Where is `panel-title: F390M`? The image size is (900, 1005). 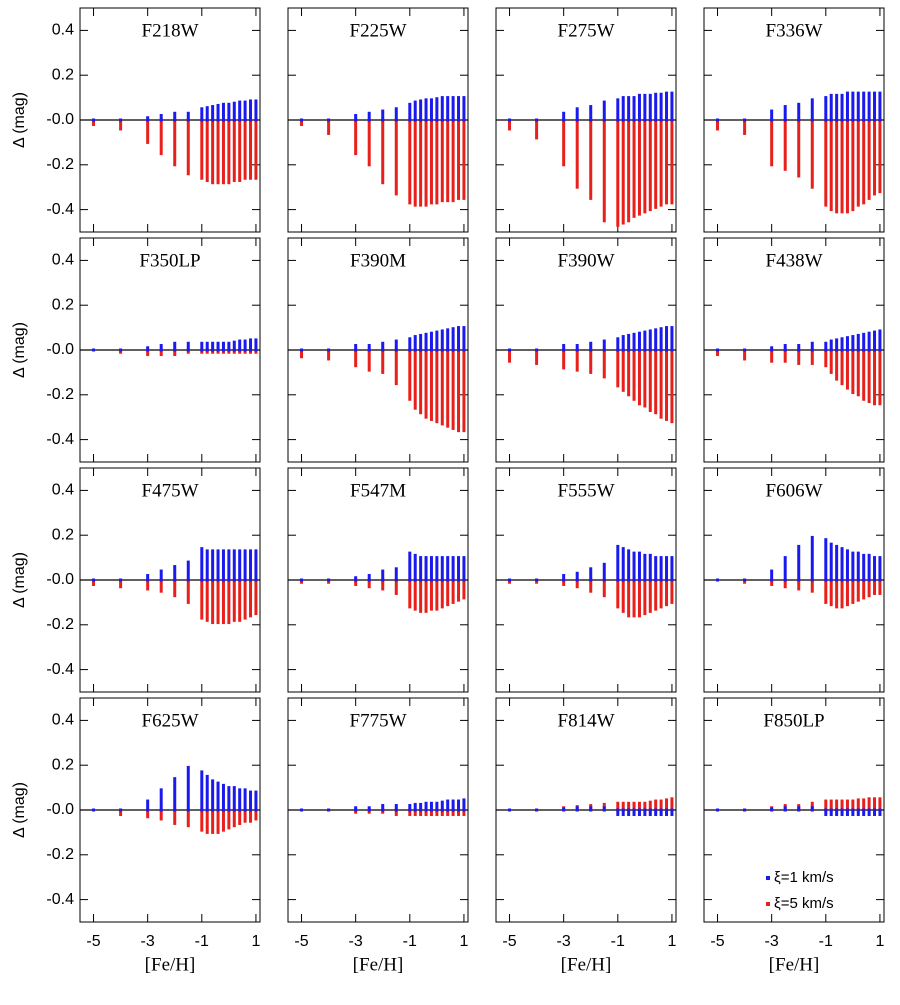 panel-title: F390M is located at coordinates (378, 260).